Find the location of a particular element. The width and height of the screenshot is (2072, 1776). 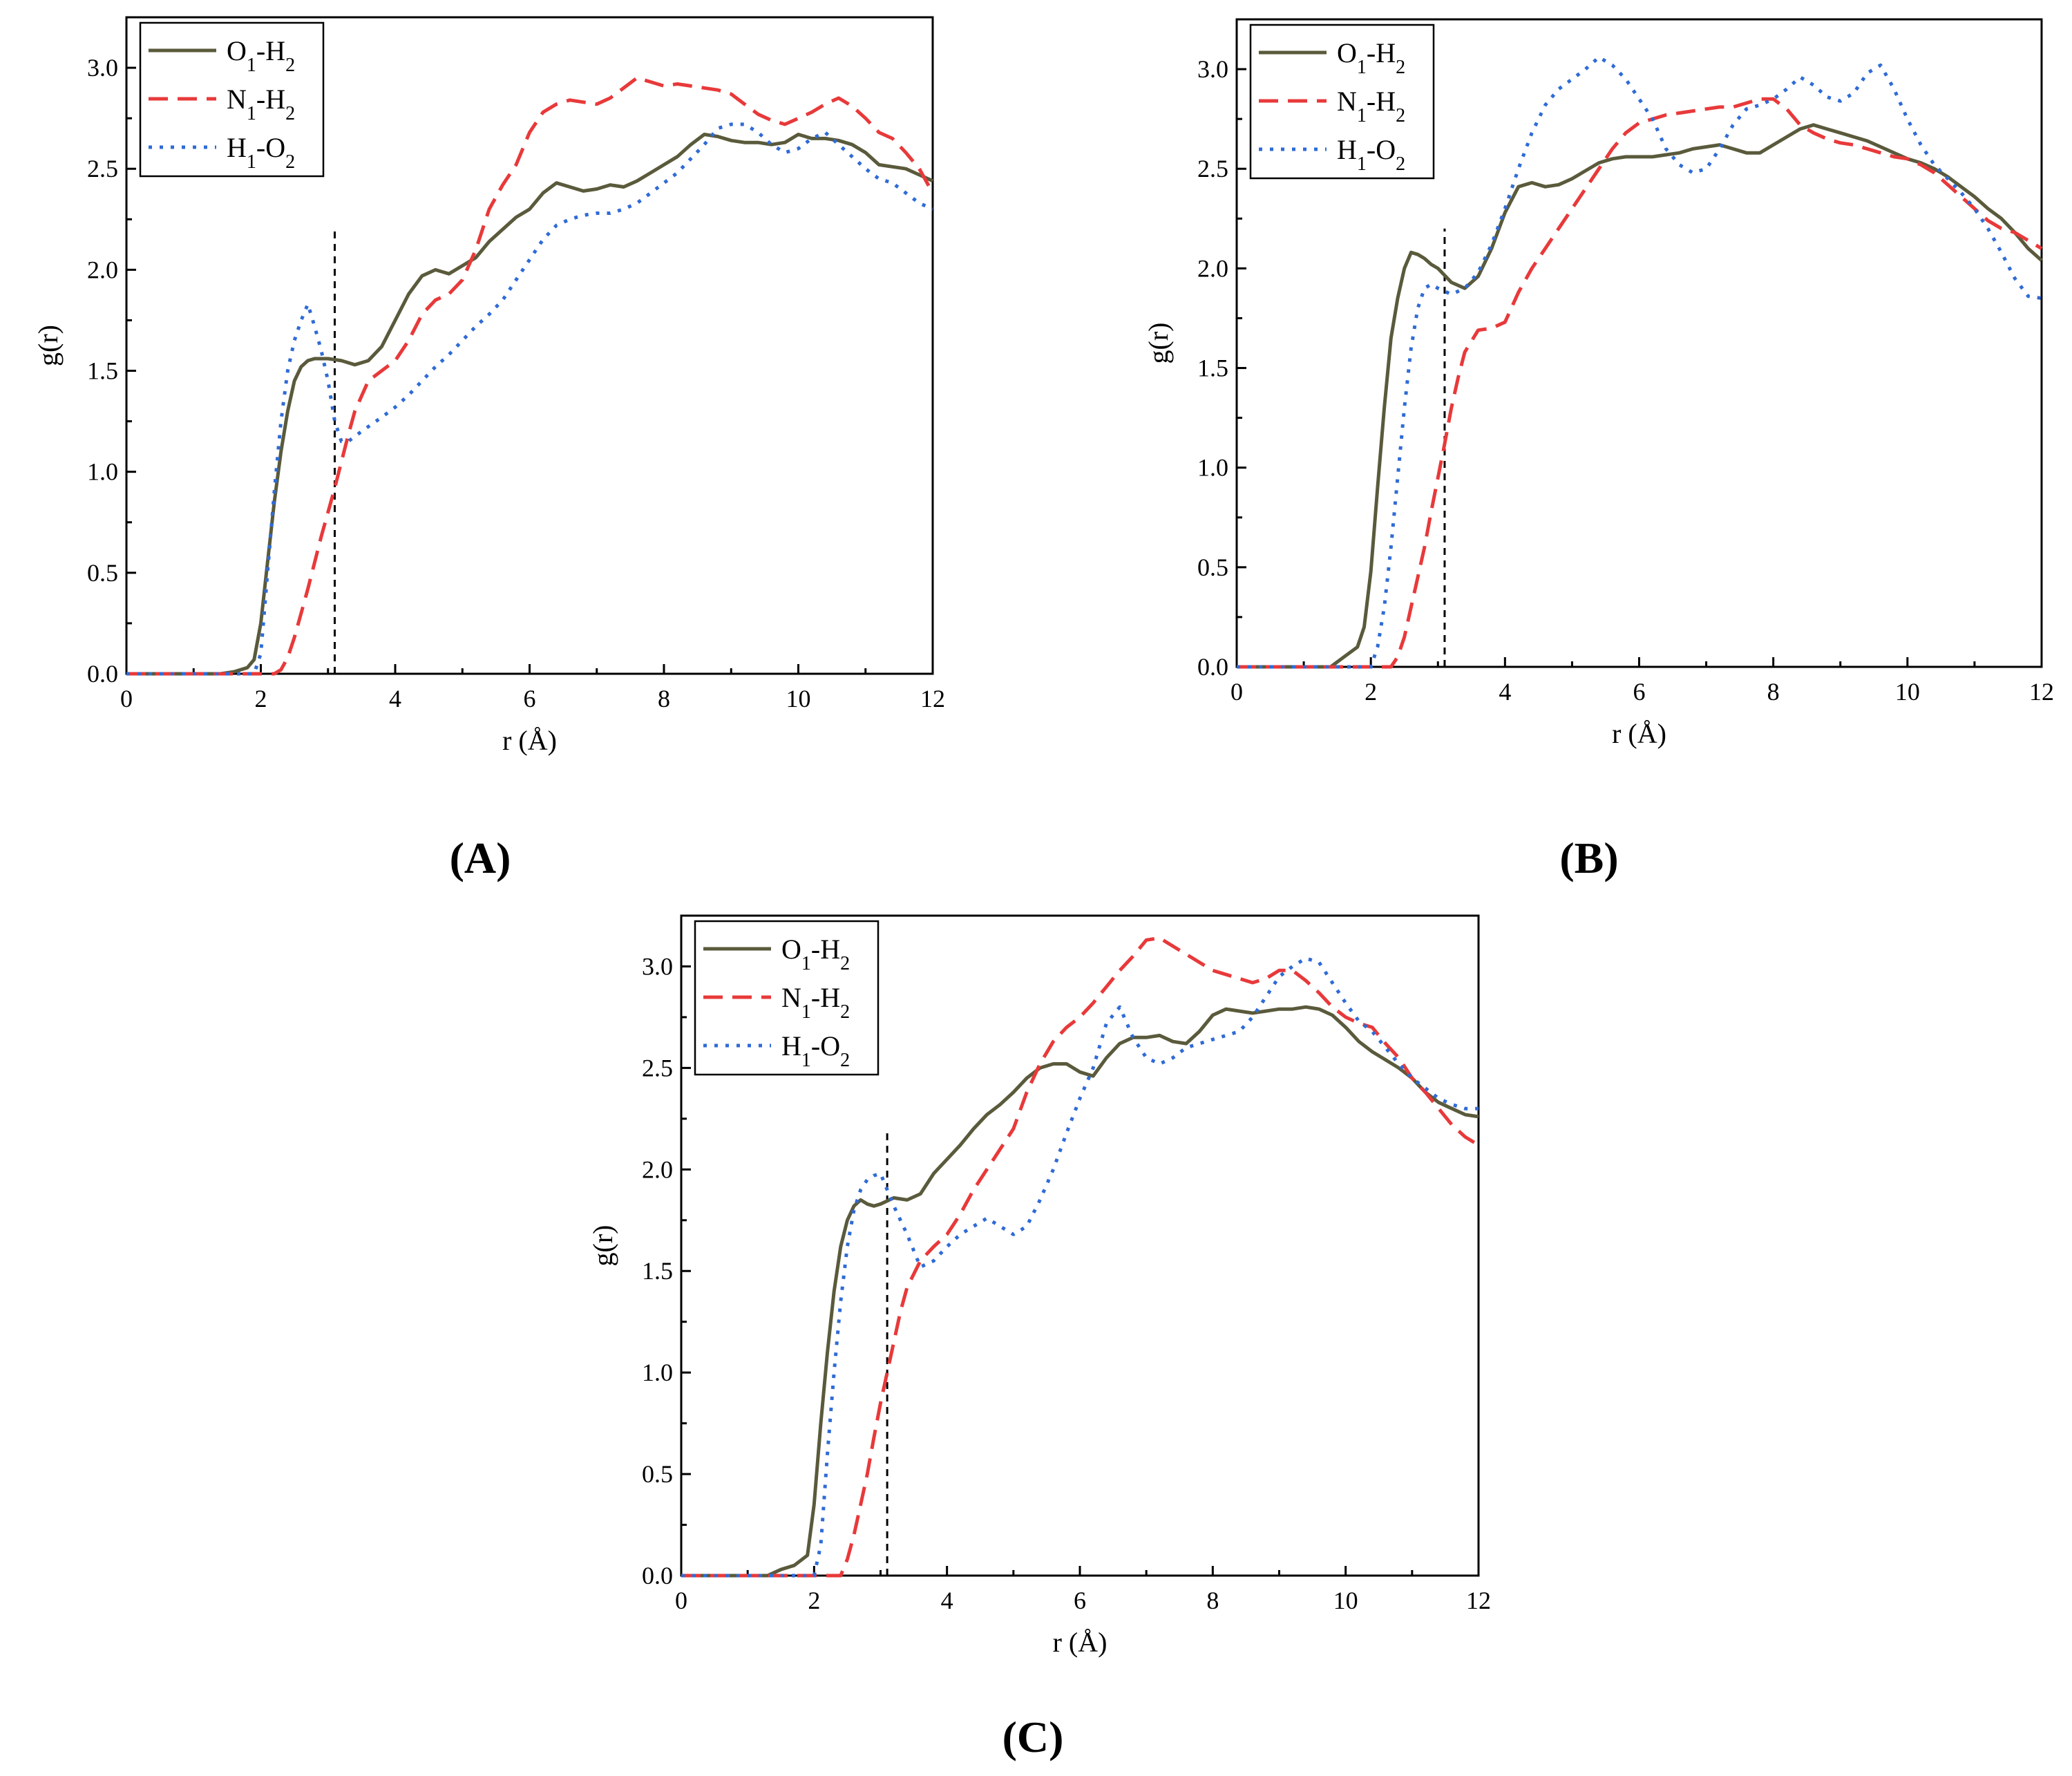

panel-c-x-tick-label: 12 is located at coordinates (1478, 1600).